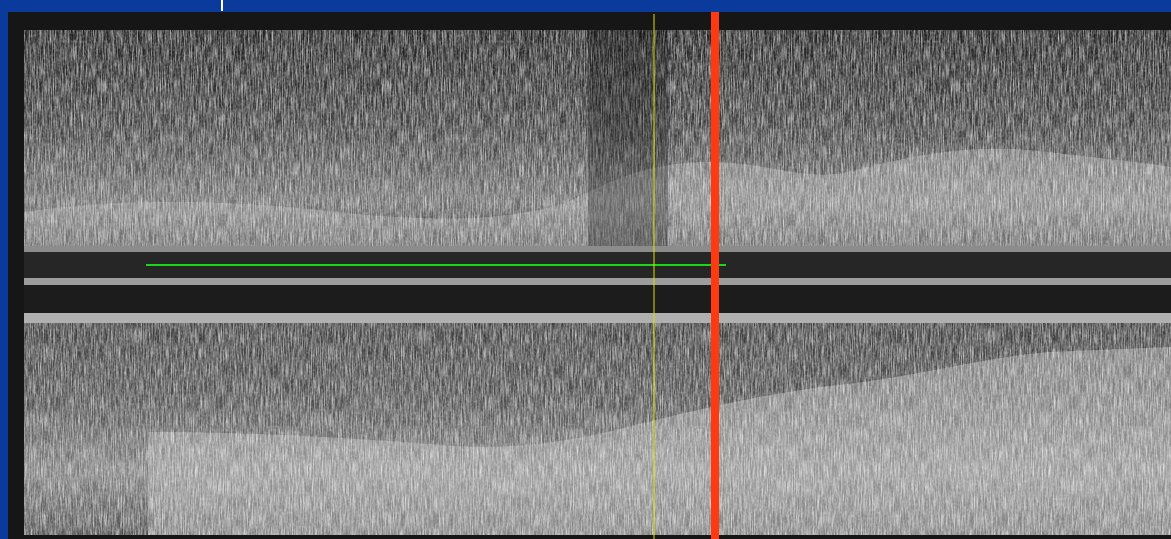 The image size is (1171, 539). Describe the element at coordinates (715, 275) in the screenshot. I see `red-position-marker` at that location.